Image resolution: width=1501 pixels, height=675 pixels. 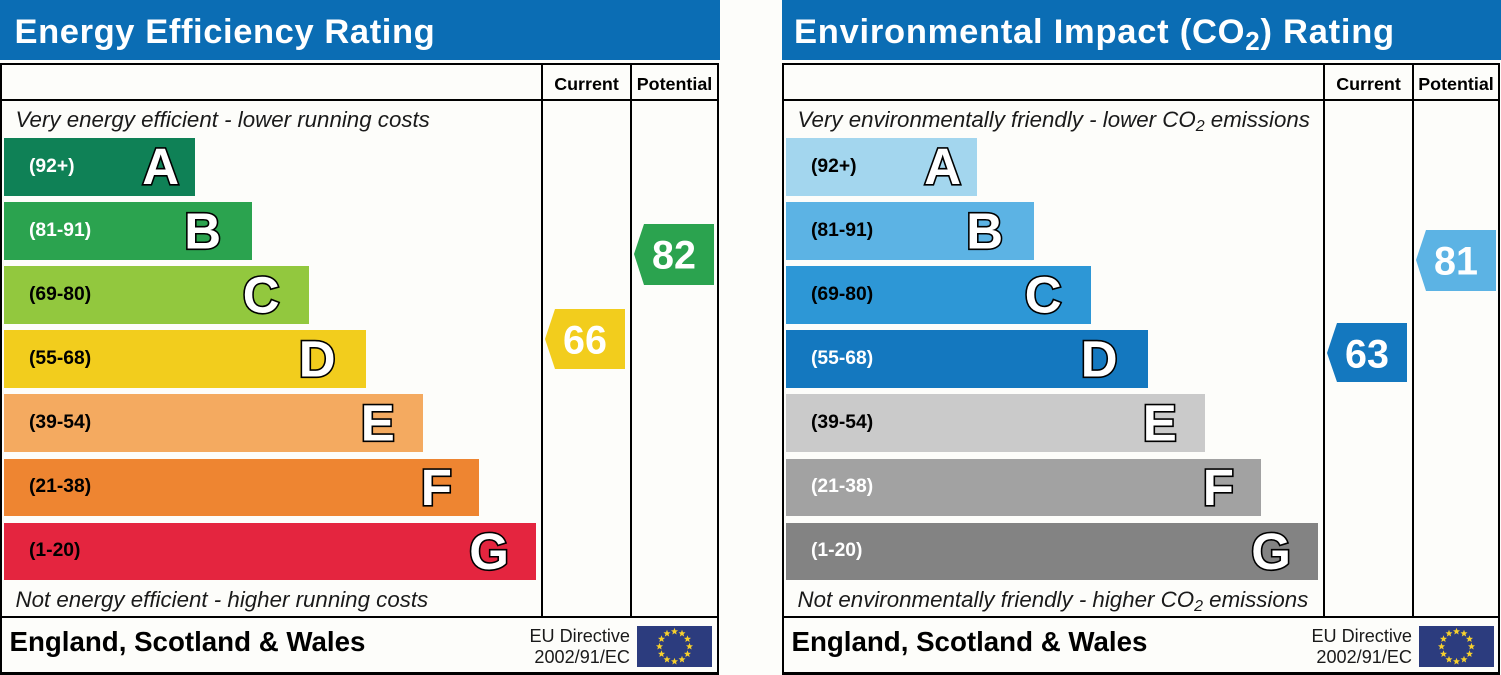 I want to click on svg-text: 81, so click(x=1456, y=262).